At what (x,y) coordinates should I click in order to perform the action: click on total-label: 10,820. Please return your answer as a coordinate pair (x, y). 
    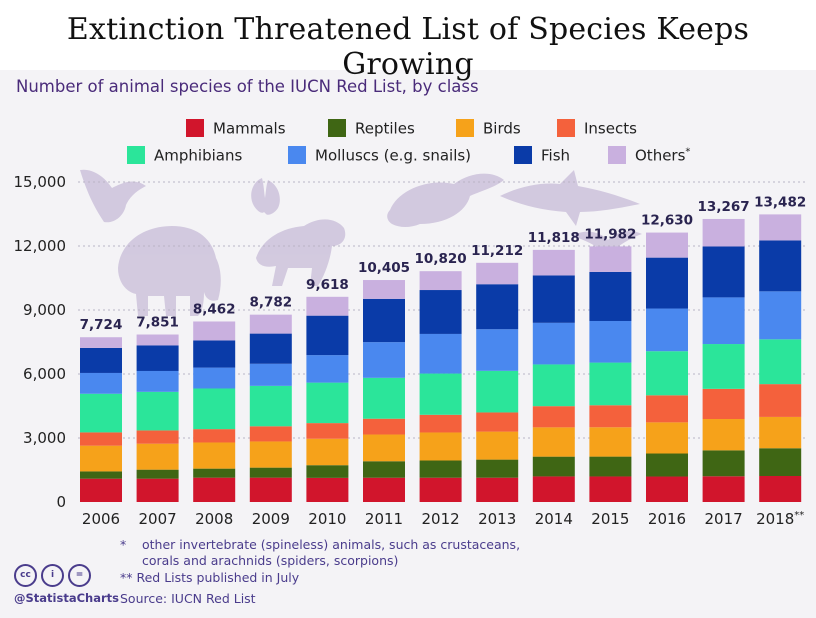
    Looking at the image, I should click on (441, 259).